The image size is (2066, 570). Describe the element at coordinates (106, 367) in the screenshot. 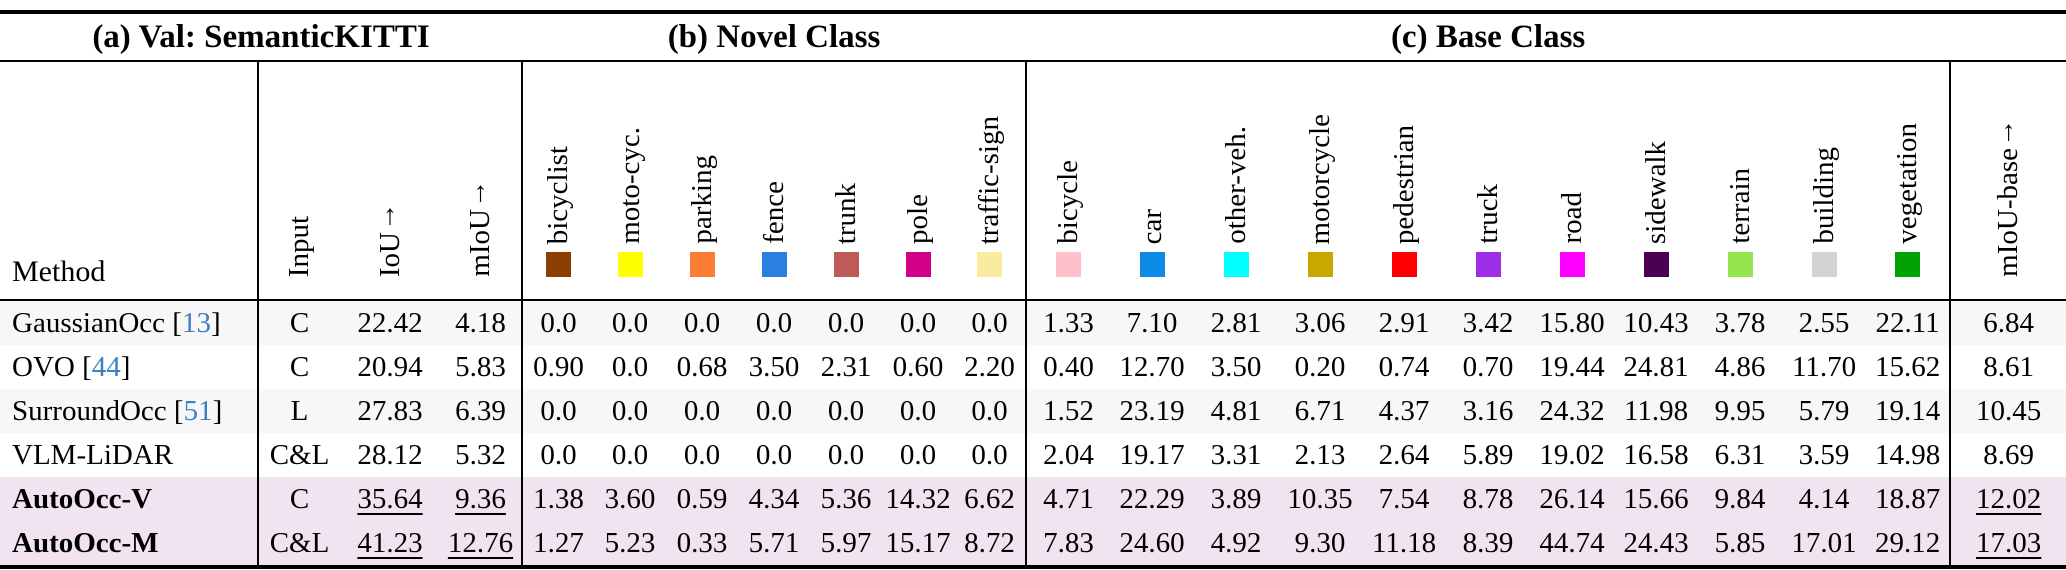

I see `citation-link: 44` at that location.